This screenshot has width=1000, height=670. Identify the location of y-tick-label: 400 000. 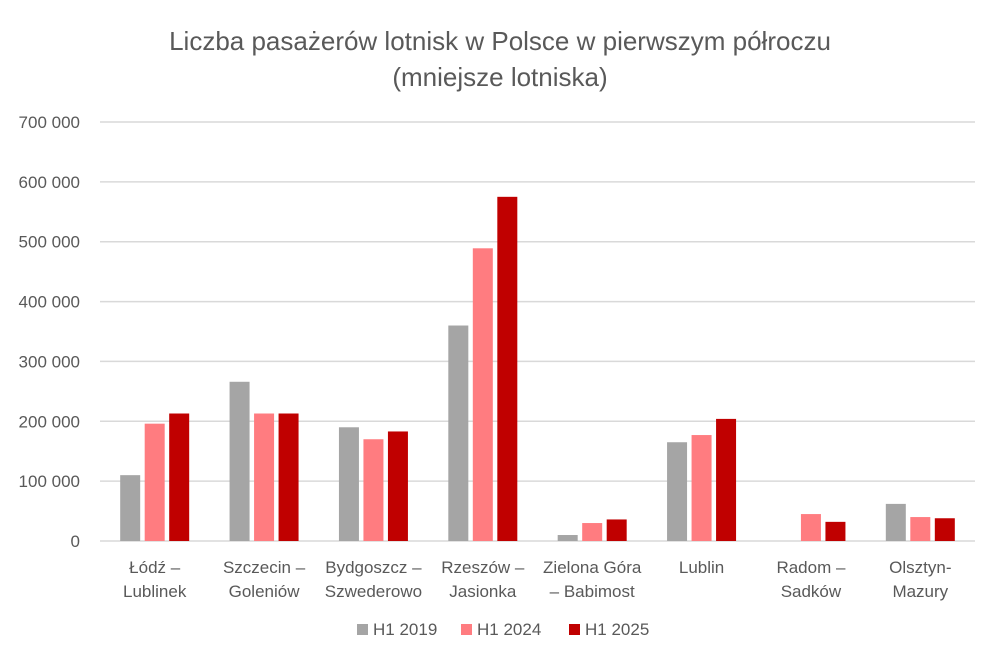
(49, 302).